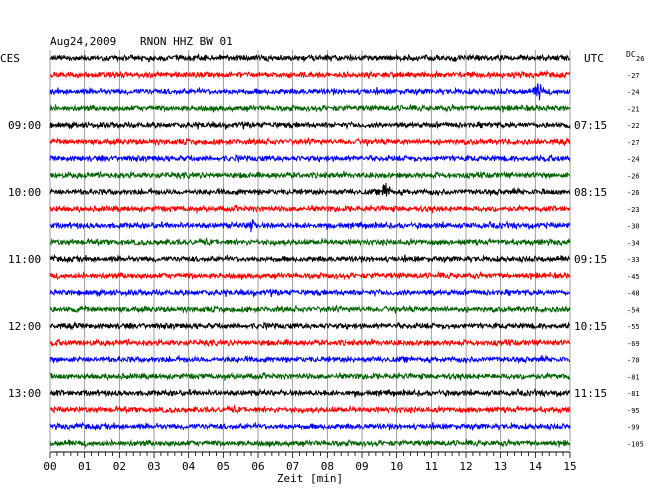  Describe the element at coordinates (223, 466) in the screenshot. I see `x-tick-label: 05` at that location.